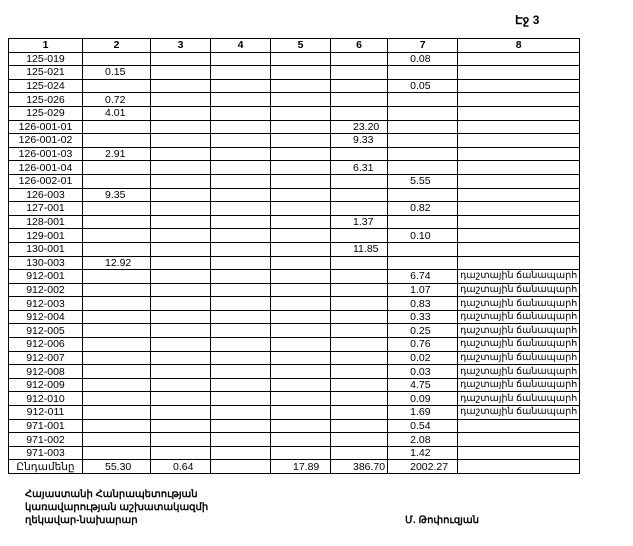  Describe the element at coordinates (294, 222) in the screenshot. I see `table-row: 128-001 1.37` at that location.